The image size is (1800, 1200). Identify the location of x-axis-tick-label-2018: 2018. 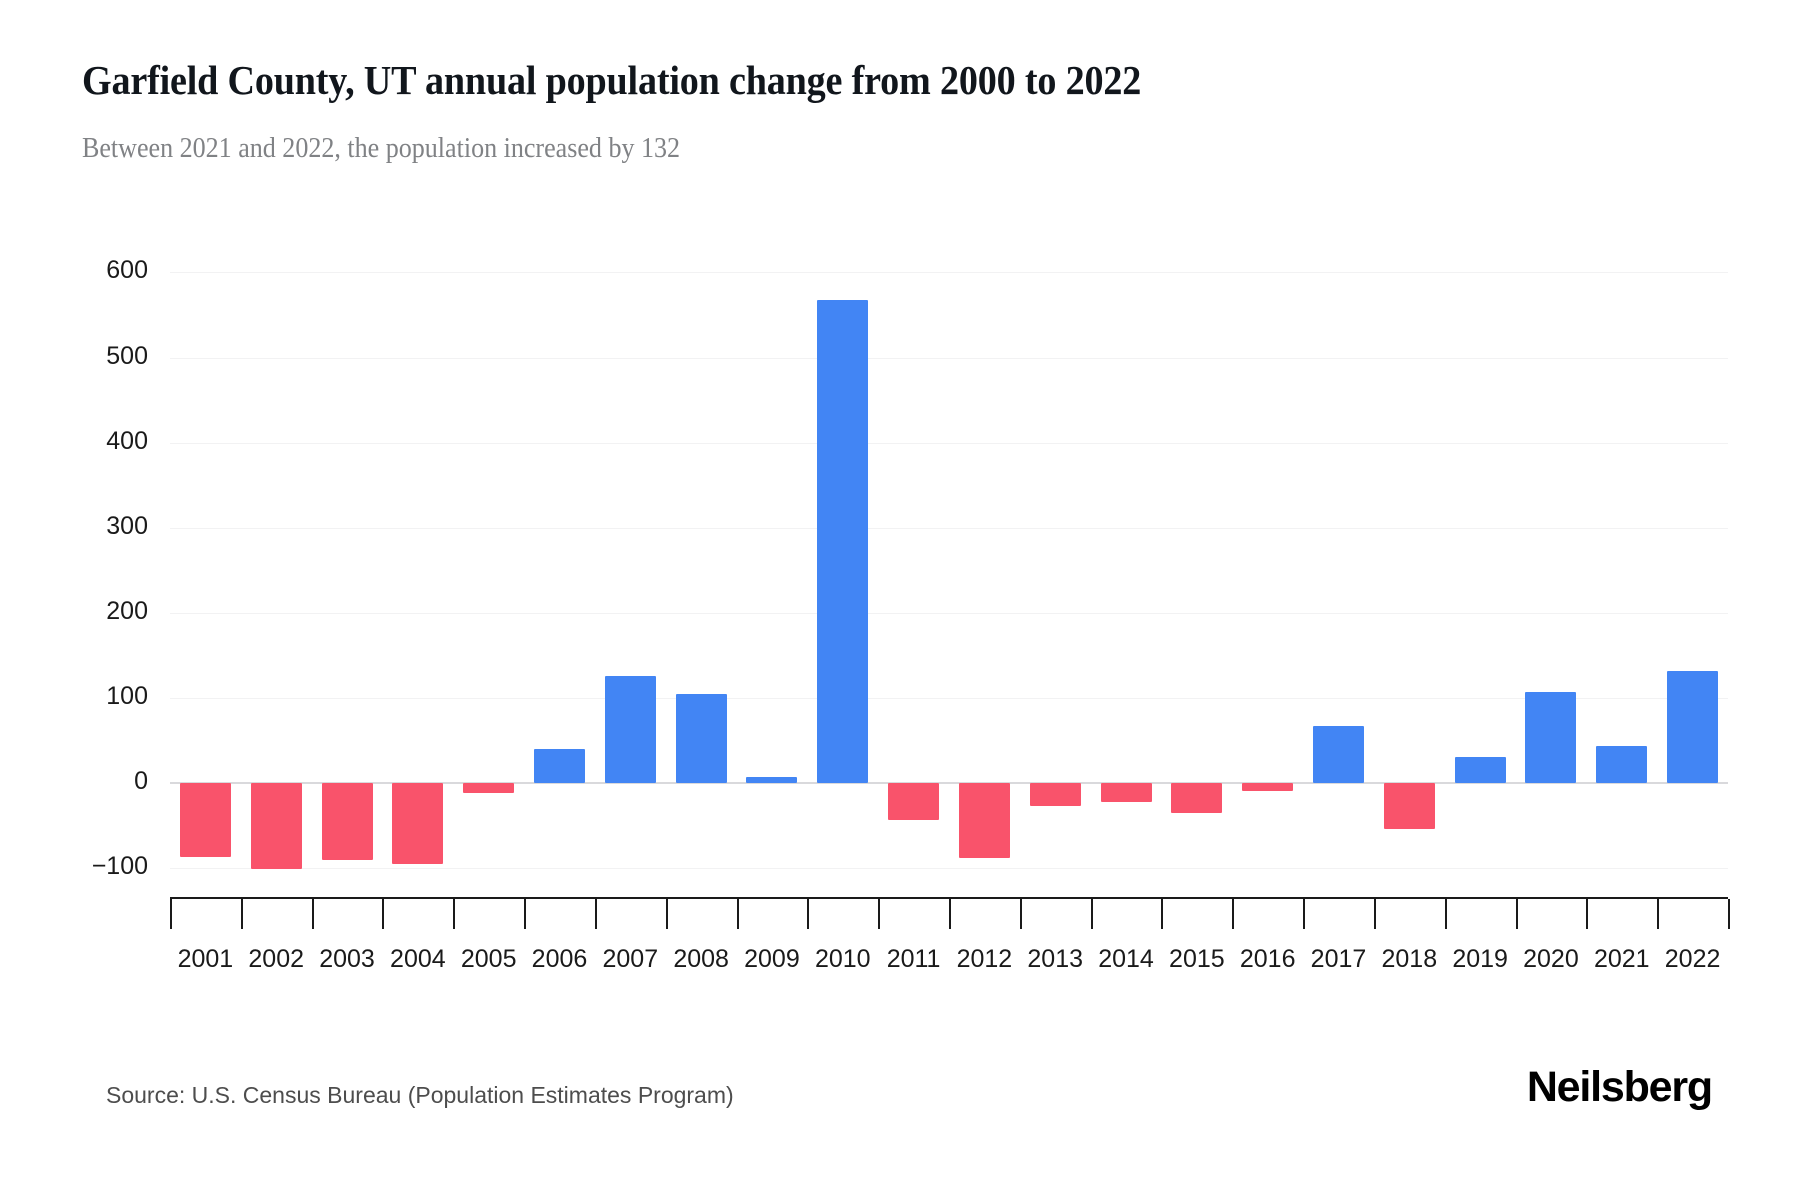
(1409, 959).